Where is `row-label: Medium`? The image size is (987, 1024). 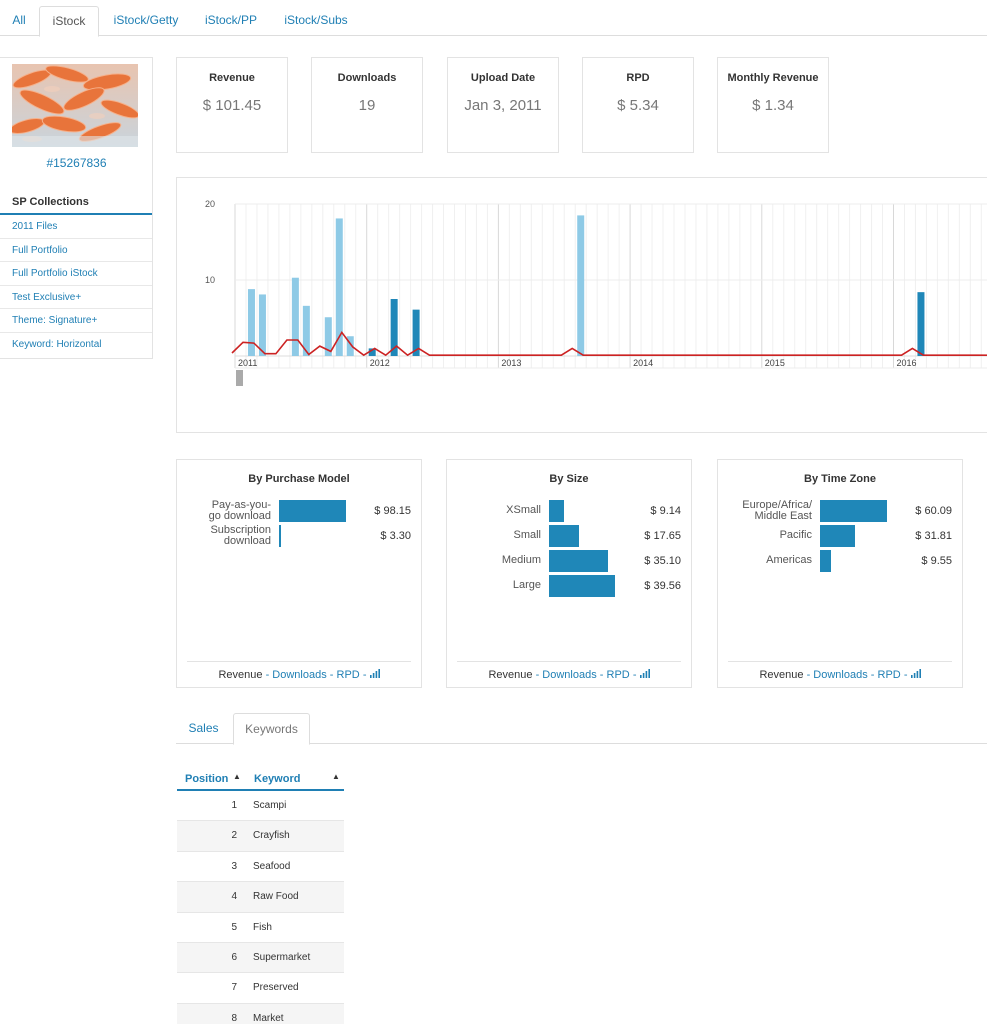
row-label: Medium is located at coordinates (521, 560).